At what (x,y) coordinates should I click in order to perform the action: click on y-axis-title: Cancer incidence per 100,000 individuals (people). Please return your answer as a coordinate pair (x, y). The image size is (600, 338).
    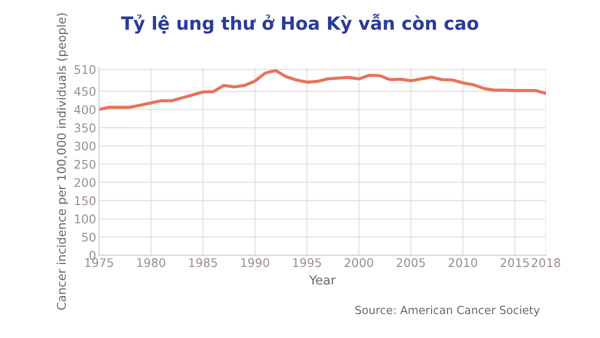
    Looking at the image, I should click on (62, 161).